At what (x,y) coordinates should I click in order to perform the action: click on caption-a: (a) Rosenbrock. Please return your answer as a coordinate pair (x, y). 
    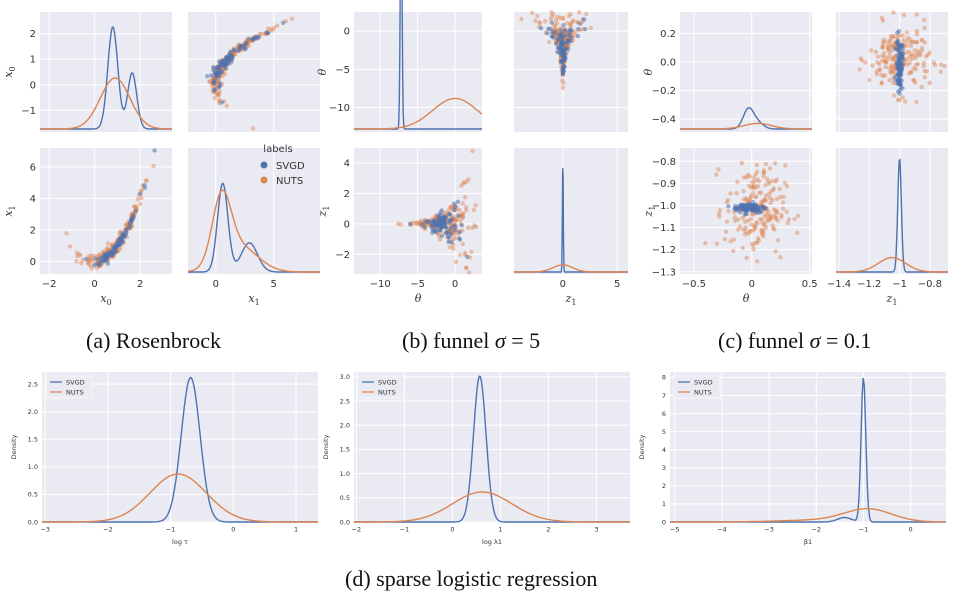
    Looking at the image, I should click on (154, 340).